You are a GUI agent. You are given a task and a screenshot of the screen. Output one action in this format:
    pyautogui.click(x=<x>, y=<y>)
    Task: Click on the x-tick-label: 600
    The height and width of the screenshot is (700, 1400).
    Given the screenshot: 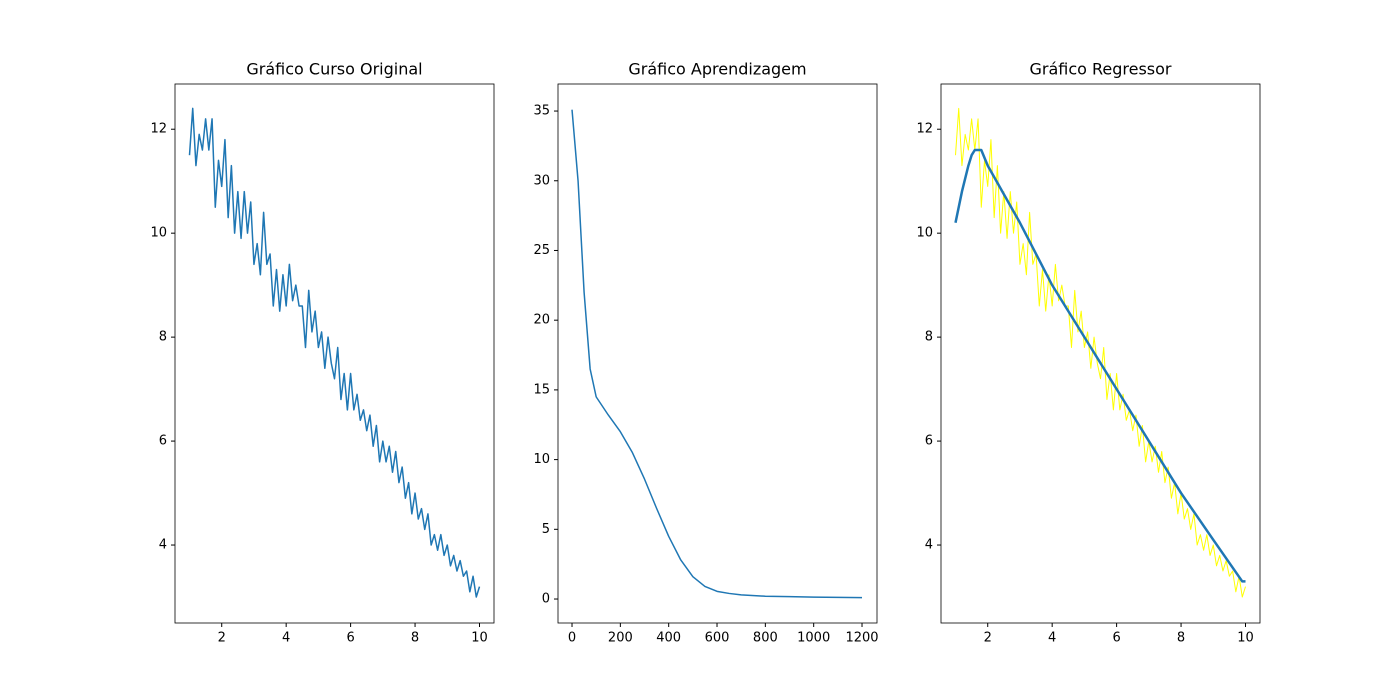 What is the action you would take?
    pyautogui.click(x=717, y=638)
    